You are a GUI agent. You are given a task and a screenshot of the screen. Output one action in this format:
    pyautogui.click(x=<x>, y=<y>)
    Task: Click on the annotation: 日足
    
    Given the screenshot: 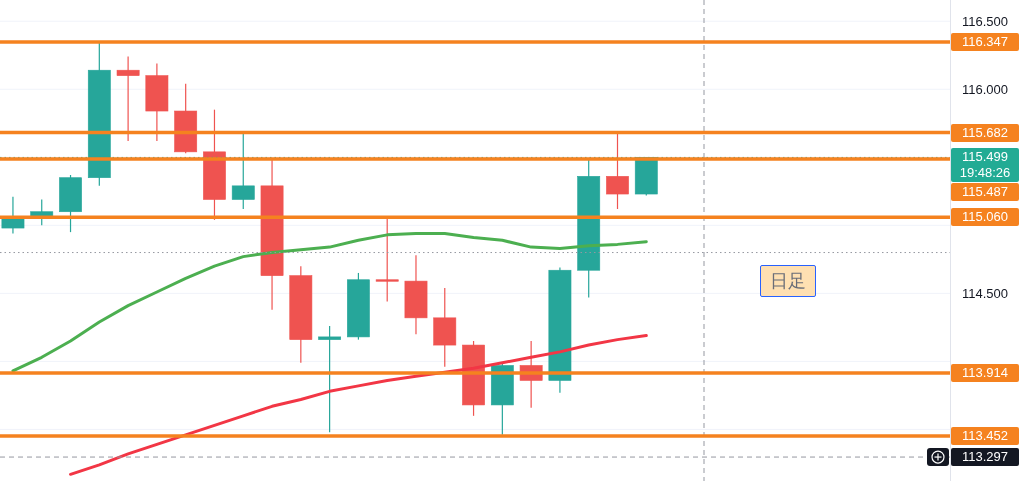 What is the action you would take?
    pyautogui.click(x=788, y=281)
    